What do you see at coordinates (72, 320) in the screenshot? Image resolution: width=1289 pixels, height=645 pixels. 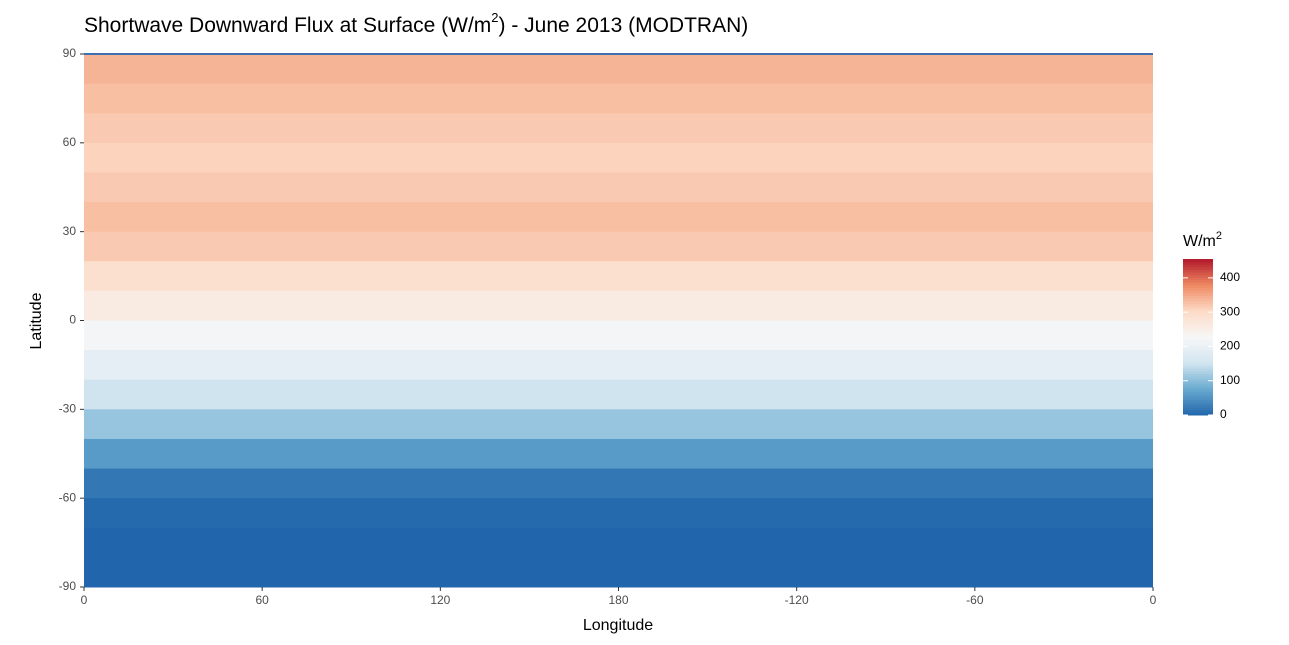 I see `y-tick-label: 0` at bounding box center [72, 320].